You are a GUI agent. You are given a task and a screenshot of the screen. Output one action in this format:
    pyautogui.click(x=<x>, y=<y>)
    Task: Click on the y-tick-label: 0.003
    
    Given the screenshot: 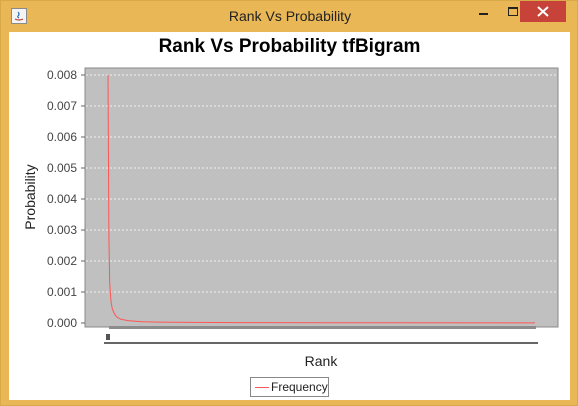 What is the action you would take?
    pyautogui.click(x=62, y=230)
    